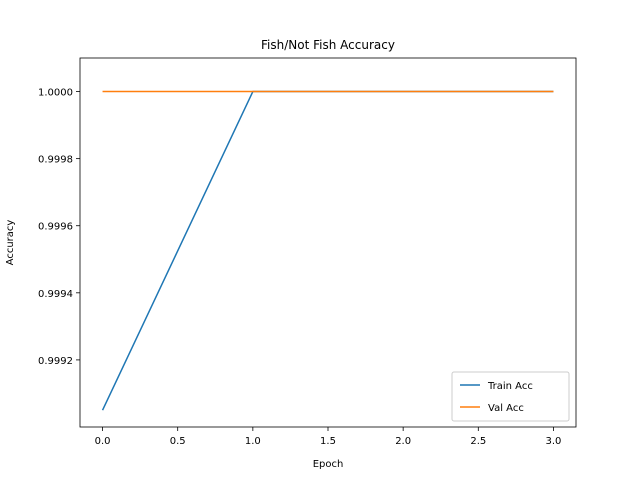  What do you see at coordinates (554, 441) in the screenshot?
I see `x-tick-label: 3.0` at bounding box center [554, 441].